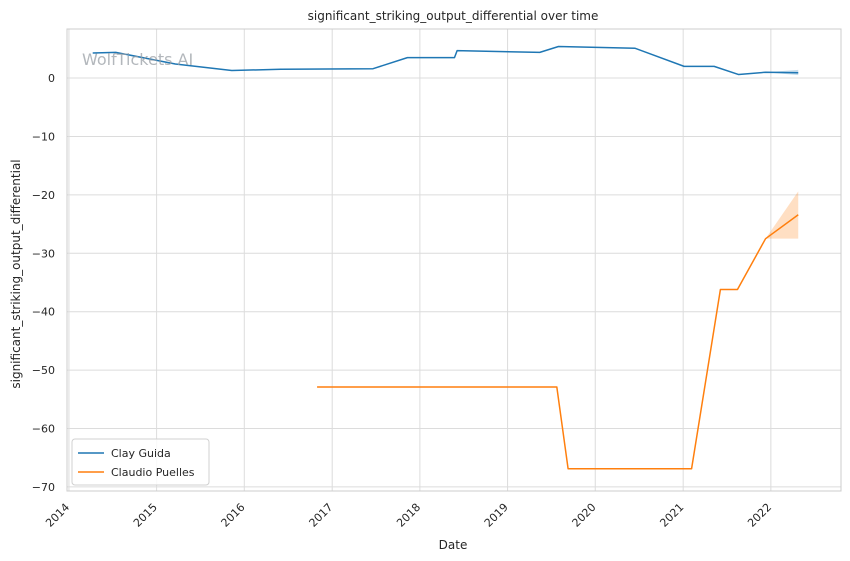 This screenshot has width=850, height=561. I want to click on y-tick-label: −70, so click(43, 487).